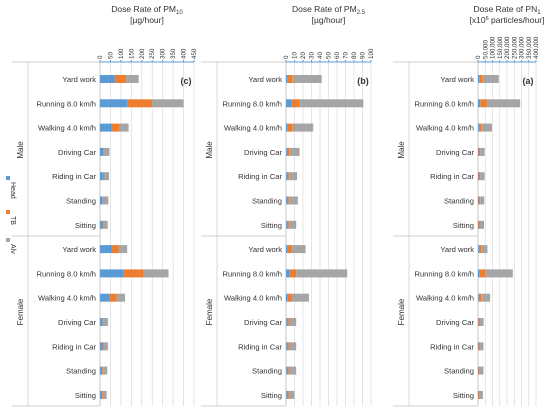 The width and height of the screenshot is (550, 416). I want to click on legend-label: Alv, so click(12, 249).